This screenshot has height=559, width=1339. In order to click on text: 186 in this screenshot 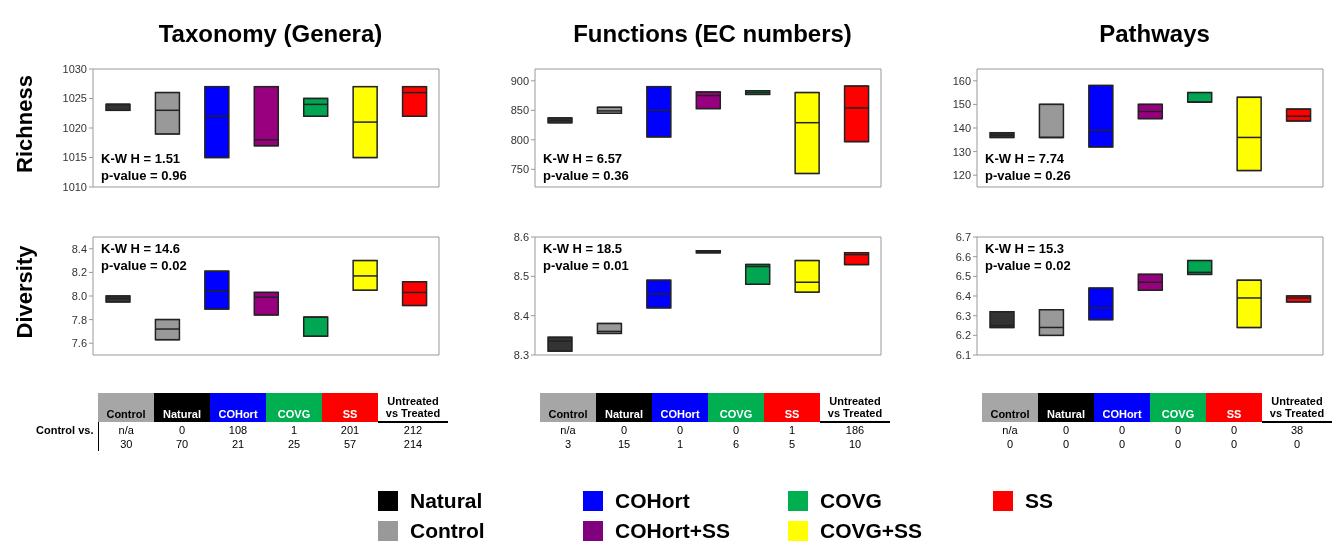, I will do `click(855, 430)`.